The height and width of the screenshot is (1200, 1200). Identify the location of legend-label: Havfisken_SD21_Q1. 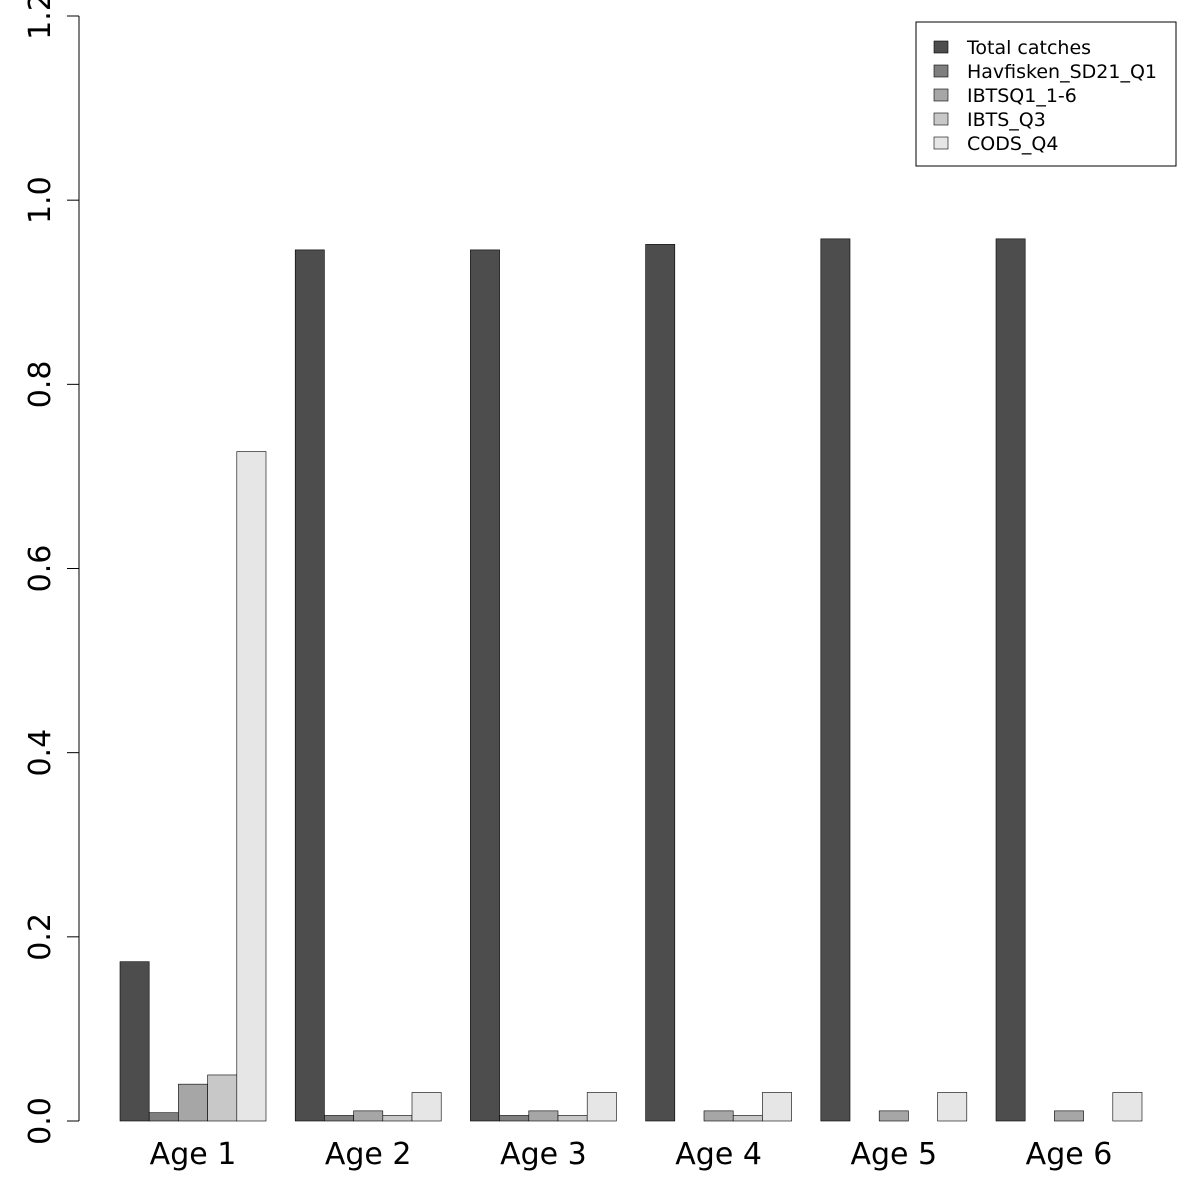
(1062, 72).